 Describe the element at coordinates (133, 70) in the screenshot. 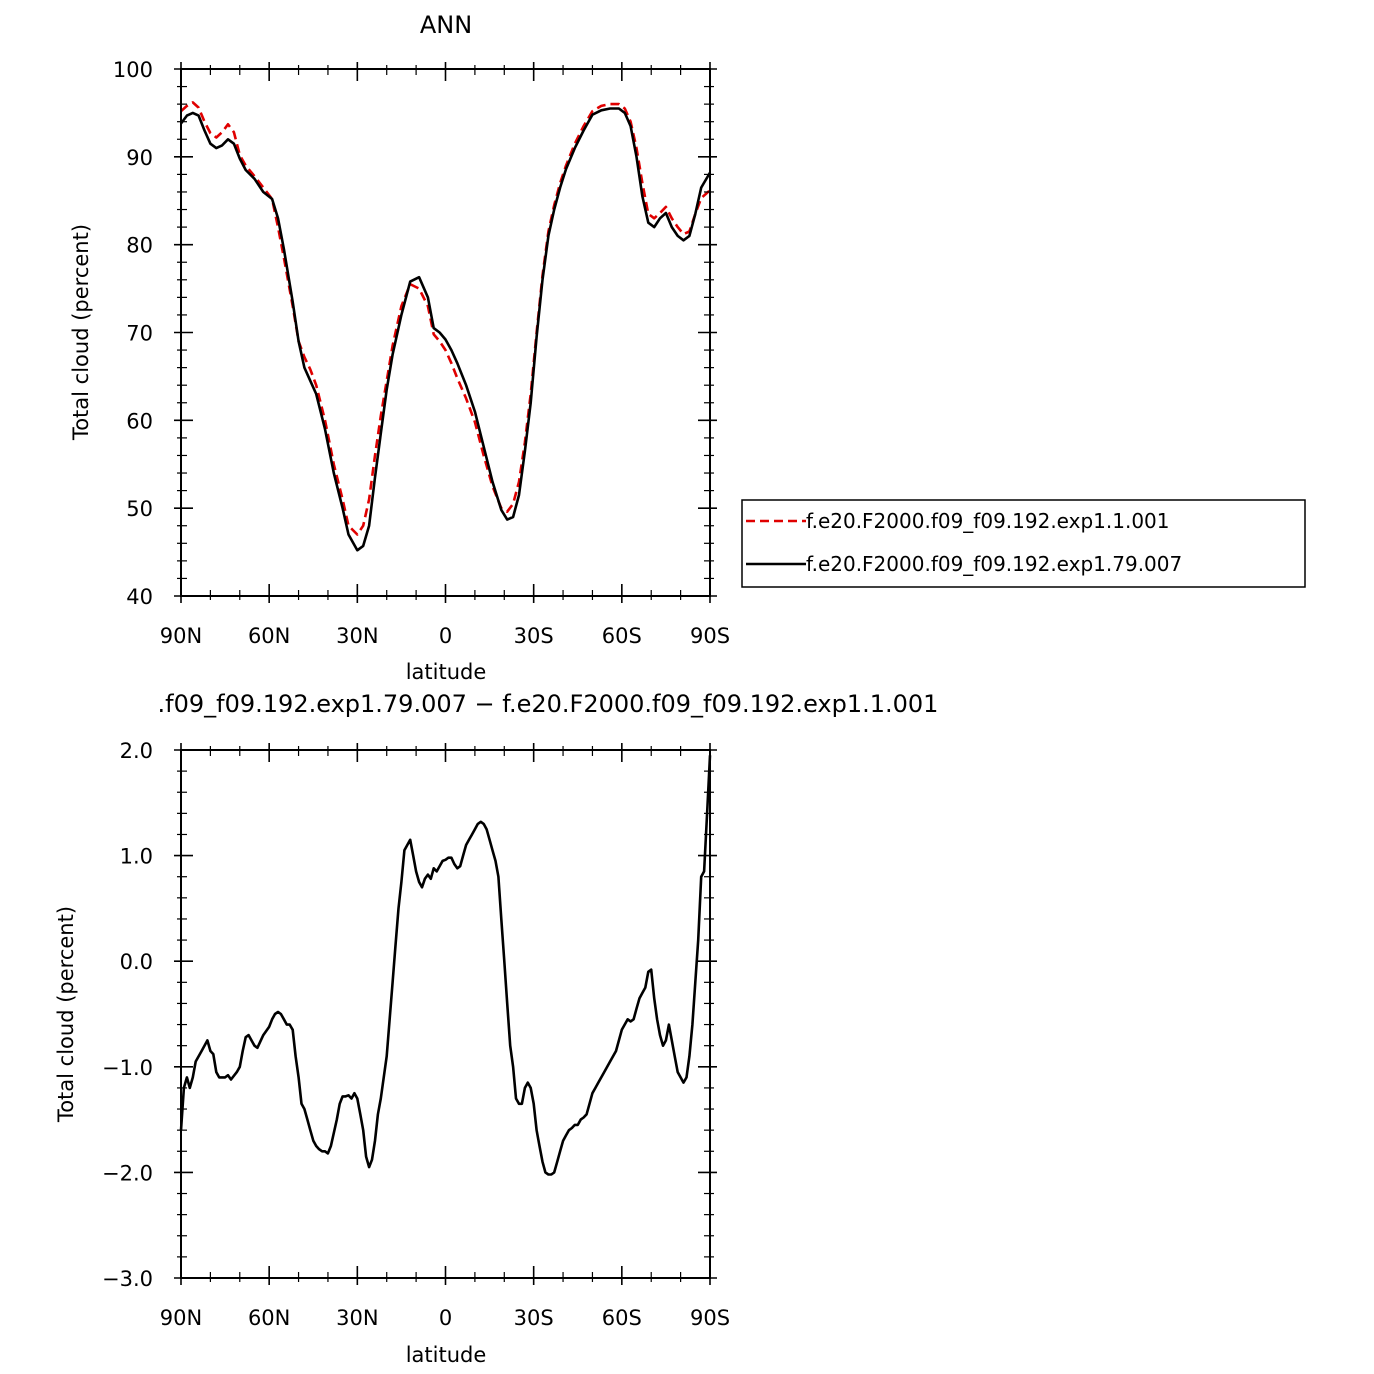

I see `y-tick-label: 100` at that location.